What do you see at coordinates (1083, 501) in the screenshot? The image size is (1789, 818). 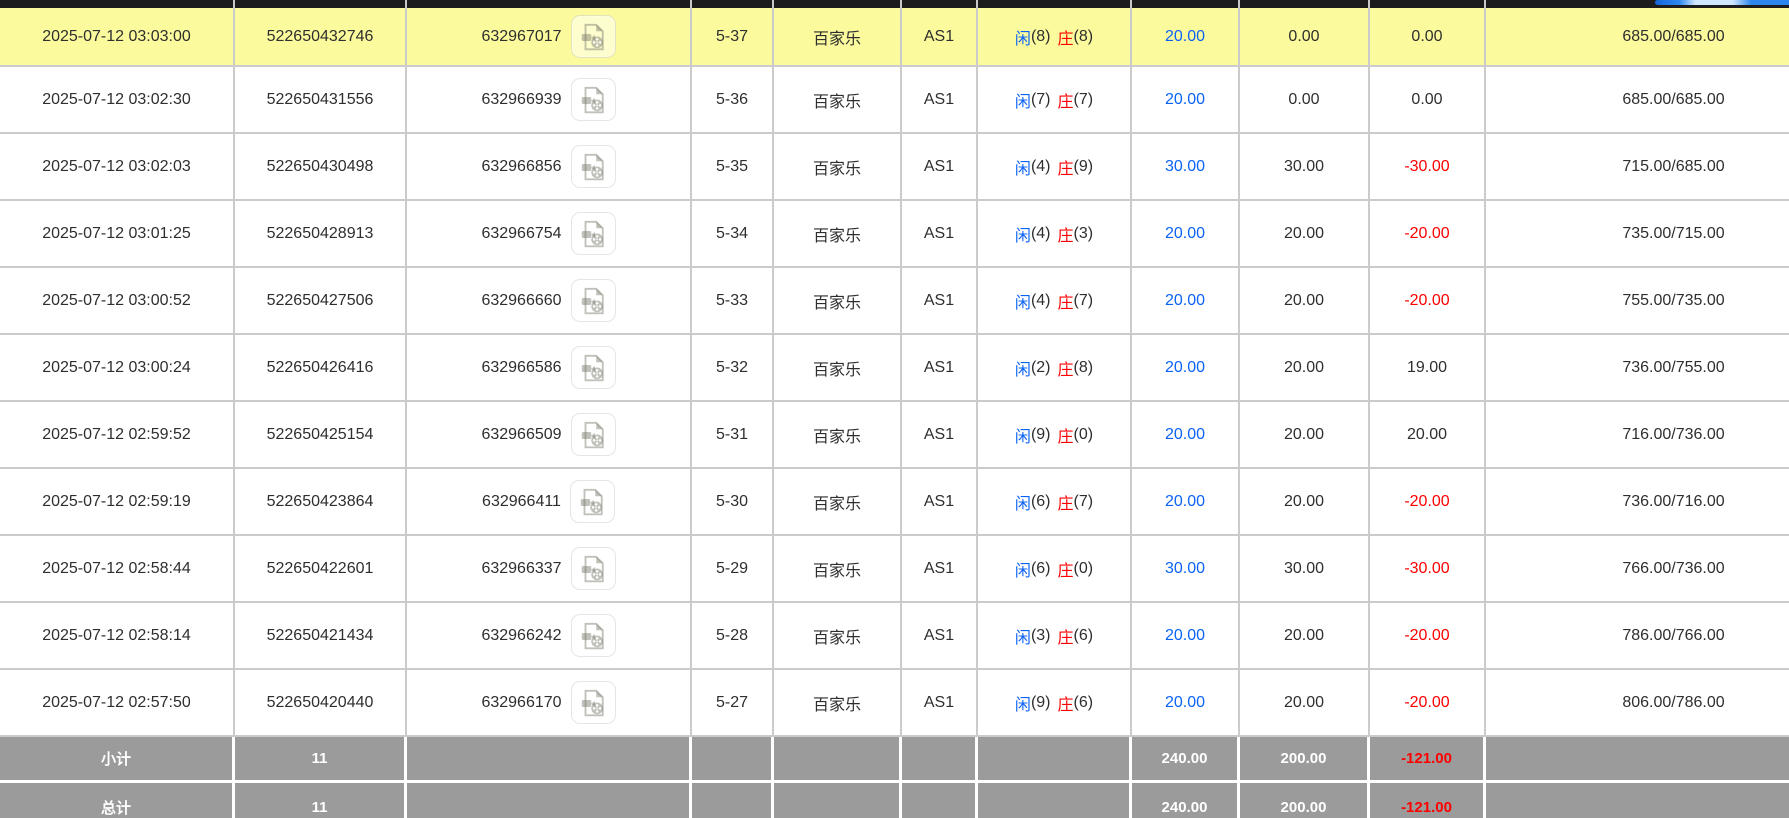 I see `banker-points: (7)` at bounding box center [1083, 501].